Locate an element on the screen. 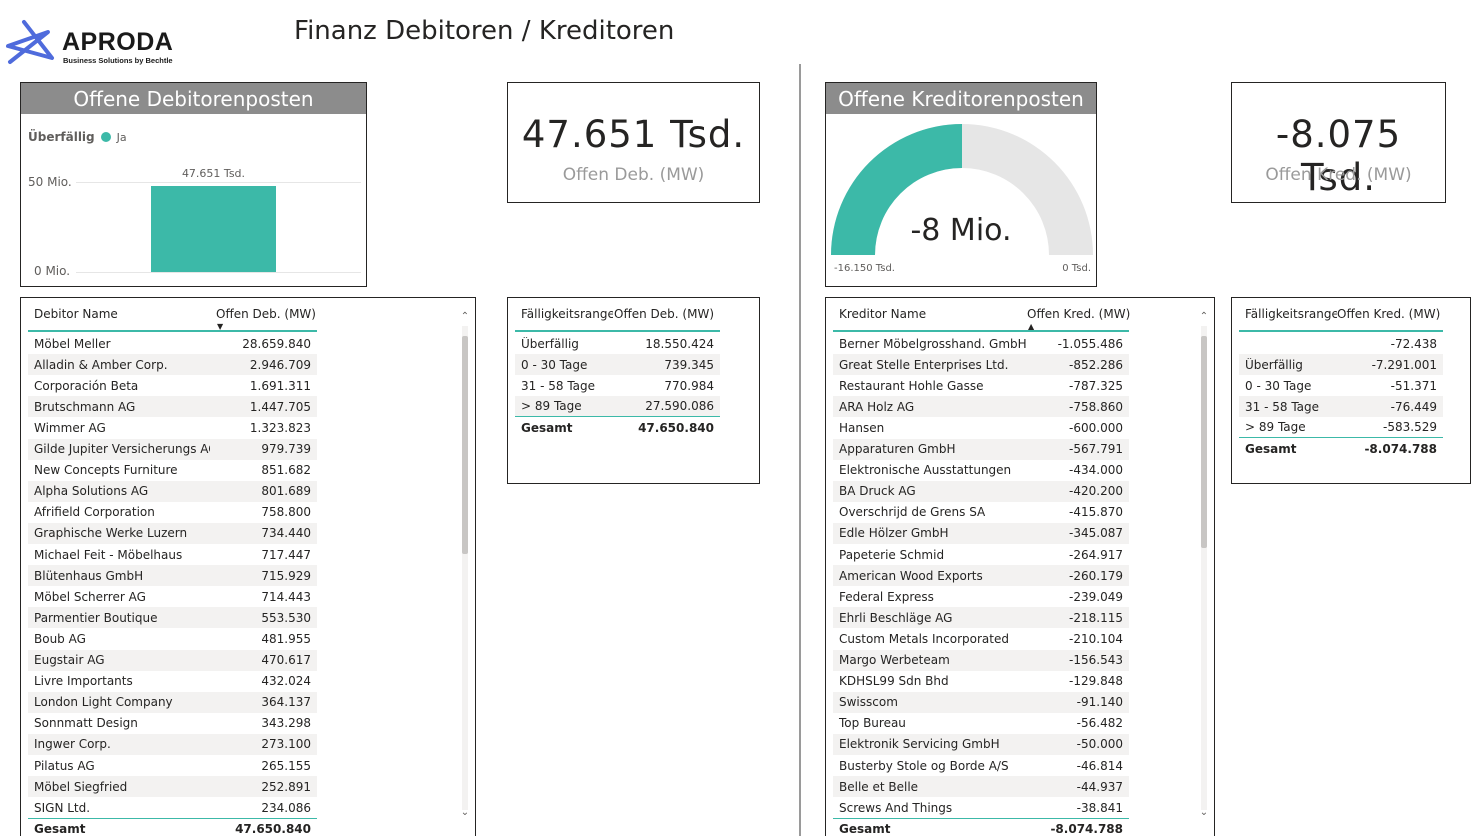  cell-name: ARA Holz AG is located at coordinates (877, 406).